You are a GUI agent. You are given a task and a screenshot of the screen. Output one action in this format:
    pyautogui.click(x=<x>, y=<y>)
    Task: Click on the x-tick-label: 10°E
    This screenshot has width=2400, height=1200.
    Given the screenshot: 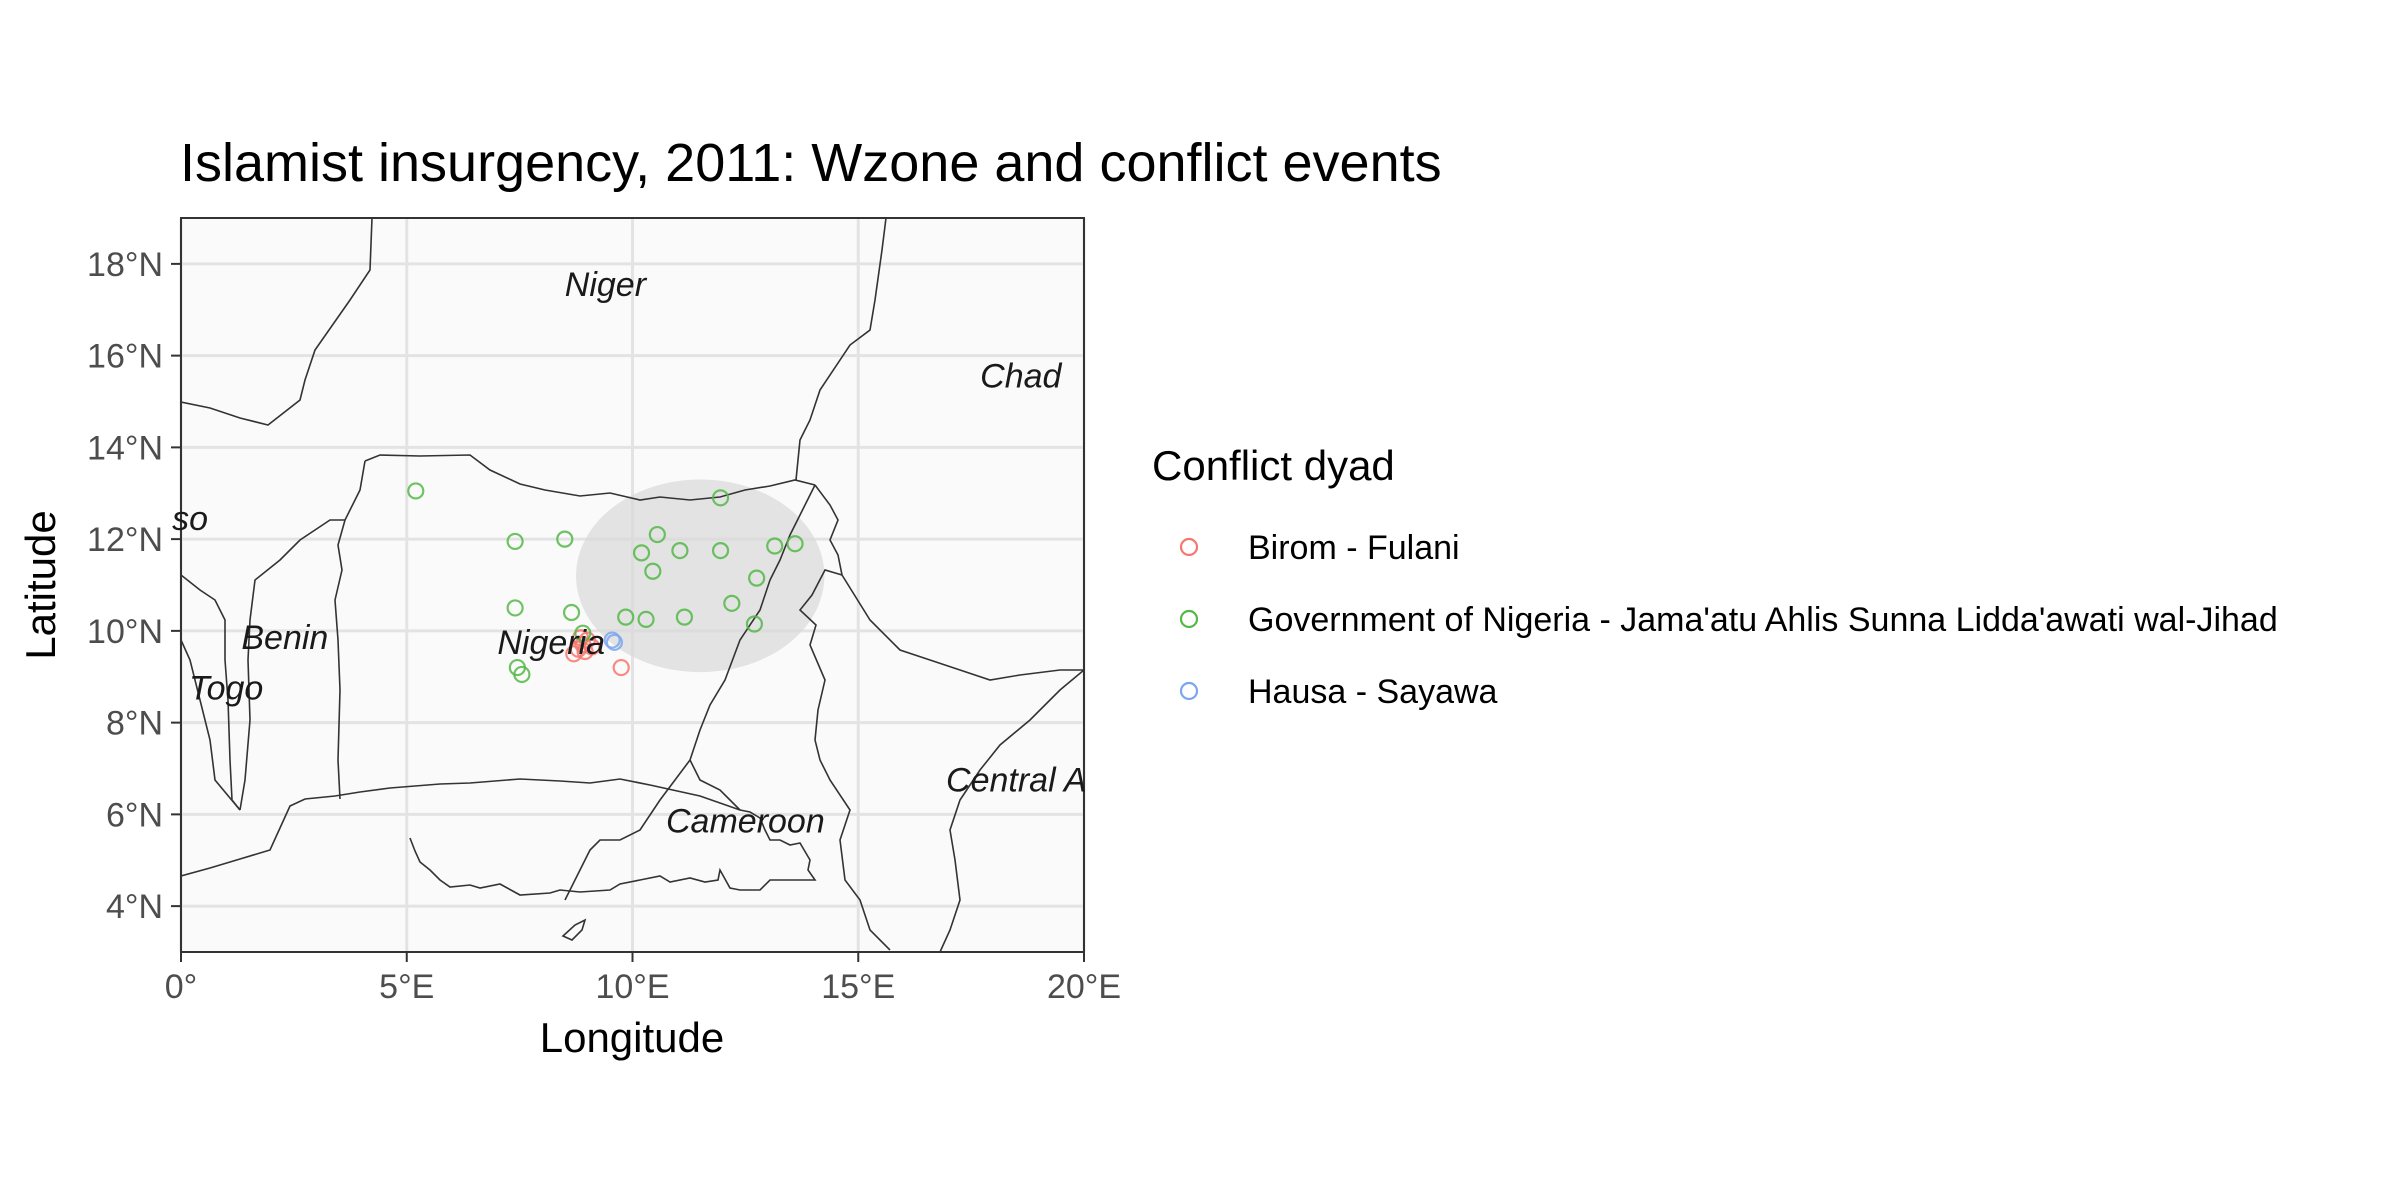 What is the action you would take?
    pyautogui.click(x=632, y=987)
    